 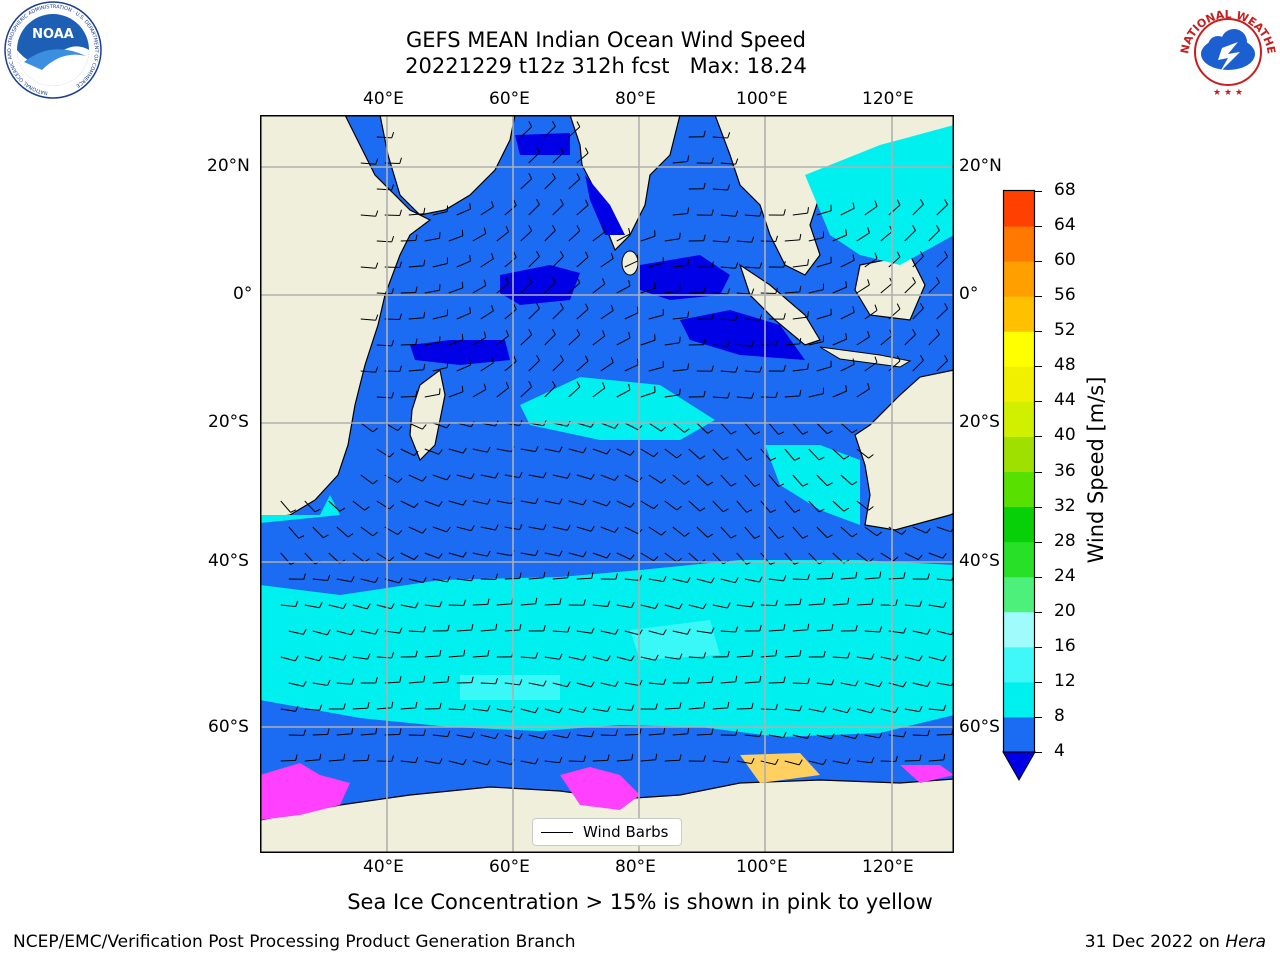 I want to click on colorbar-tick-label: 60, so click(x=1065, y=260).